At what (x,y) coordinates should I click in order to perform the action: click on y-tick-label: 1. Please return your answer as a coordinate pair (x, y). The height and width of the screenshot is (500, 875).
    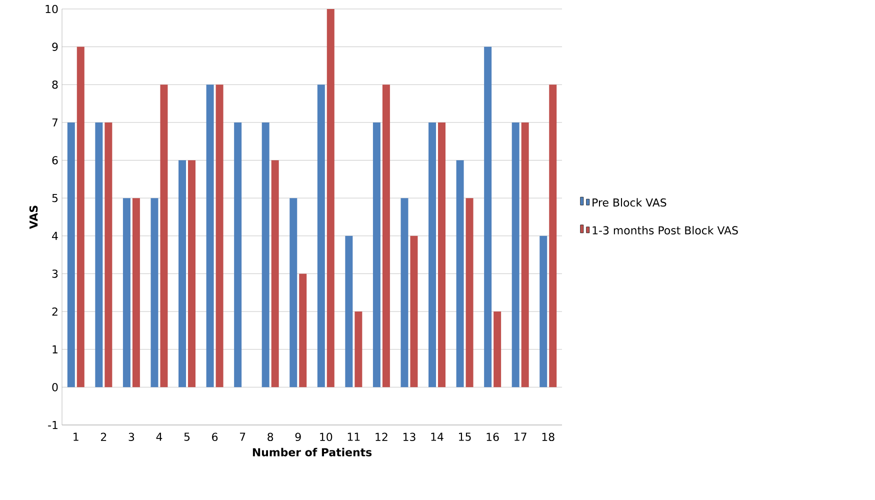
    Looking at the image, I should click on (55, 349).